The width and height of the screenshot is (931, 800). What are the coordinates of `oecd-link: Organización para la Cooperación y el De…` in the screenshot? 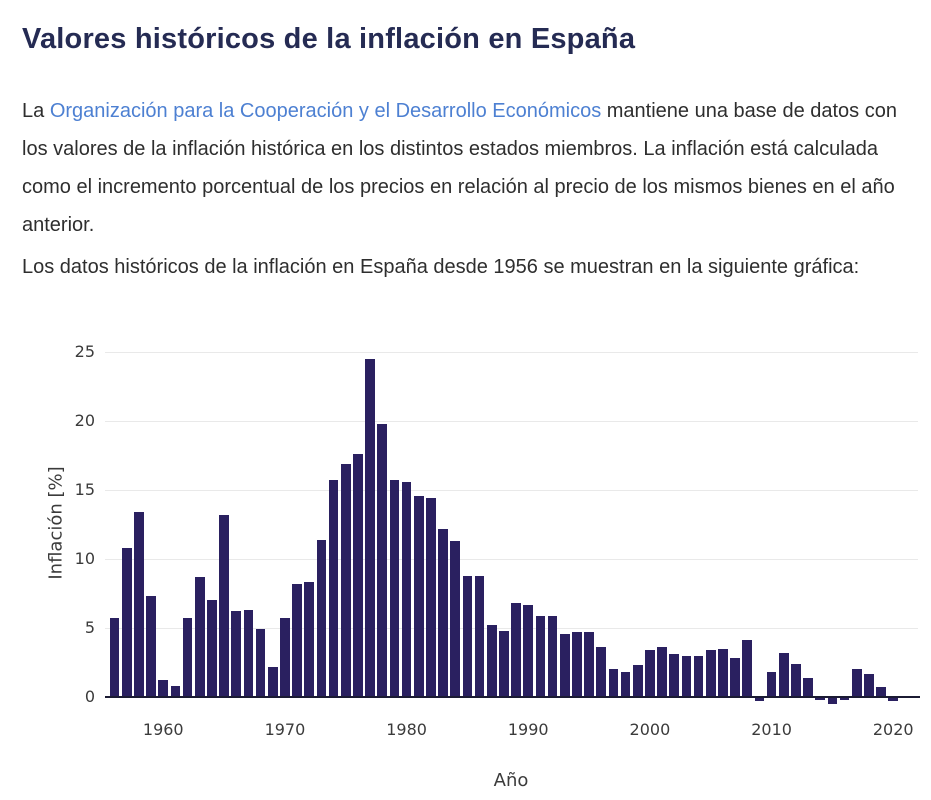 It's located at (325, 111).